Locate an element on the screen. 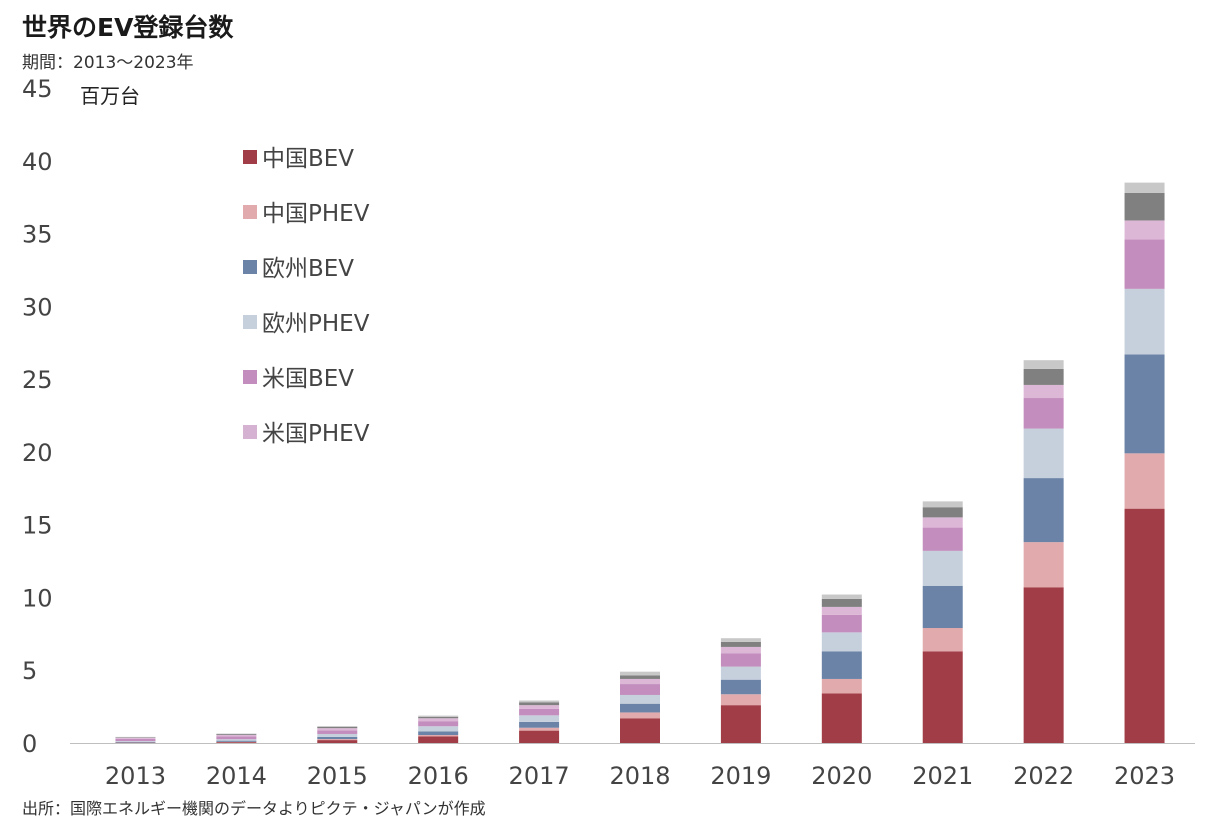 The image size is (1210, 822). y-tick-label: 5 is located at coordinates (29, 671).